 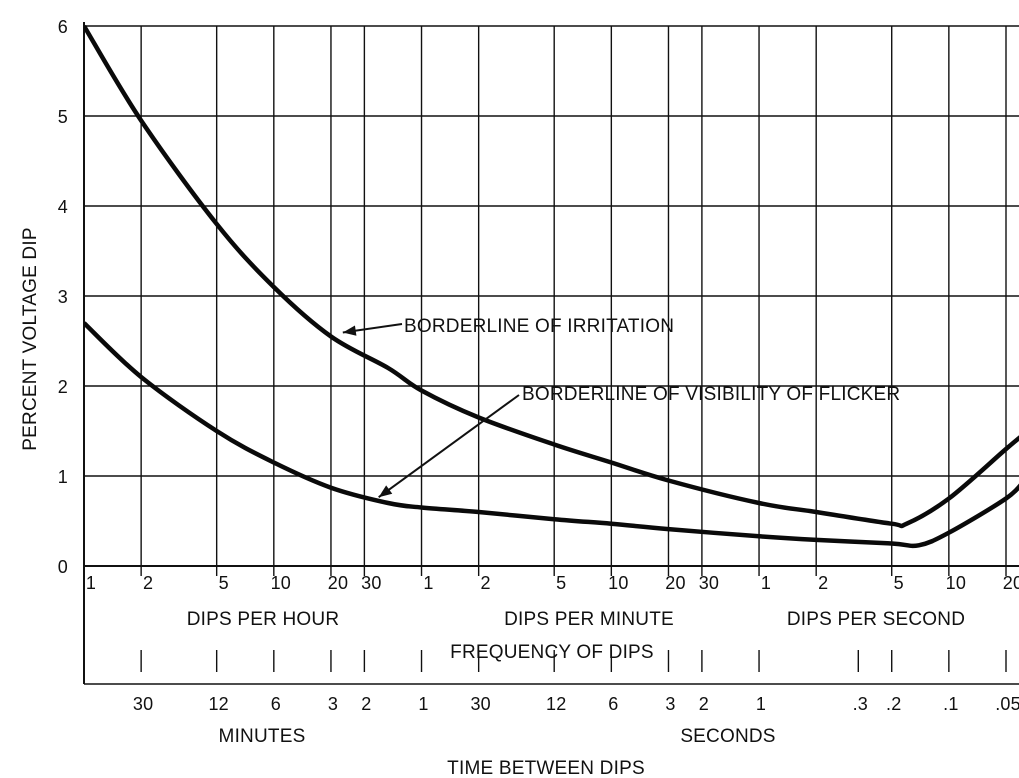 I want to click on time-tick-label: .05, so click(x=1007, y=704).